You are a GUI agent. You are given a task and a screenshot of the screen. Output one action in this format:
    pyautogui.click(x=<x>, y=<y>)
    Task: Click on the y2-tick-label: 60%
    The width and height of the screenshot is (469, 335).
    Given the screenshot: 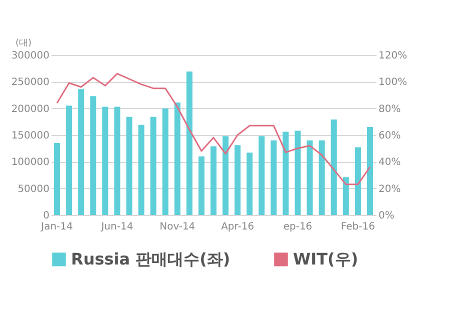 What is the action you would take?
    pyautogui.click(x=389, y=136)
    